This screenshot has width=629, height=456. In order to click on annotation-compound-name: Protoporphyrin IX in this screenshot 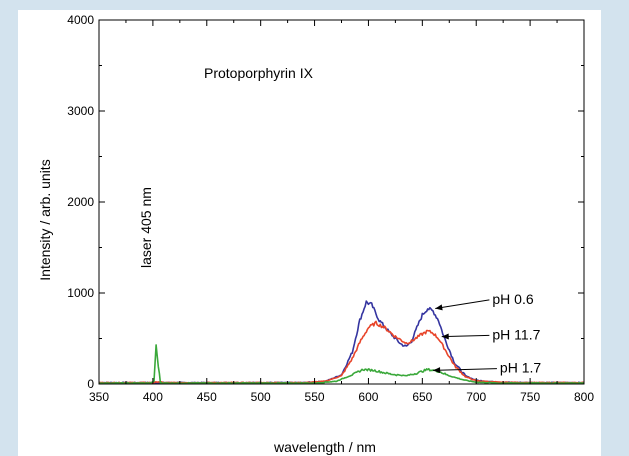, I will do `click(259, 73)`.